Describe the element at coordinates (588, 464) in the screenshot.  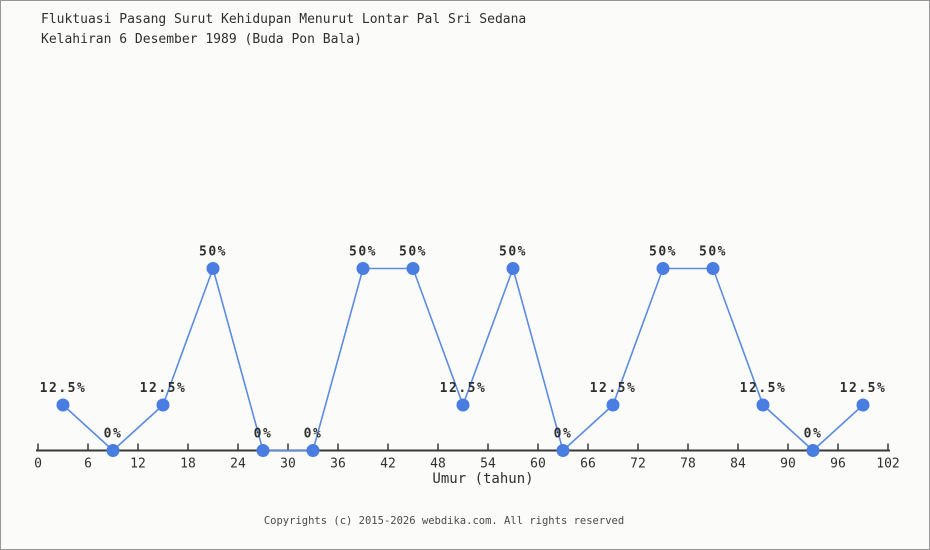
I see `x-tick-label: 66` at that location.